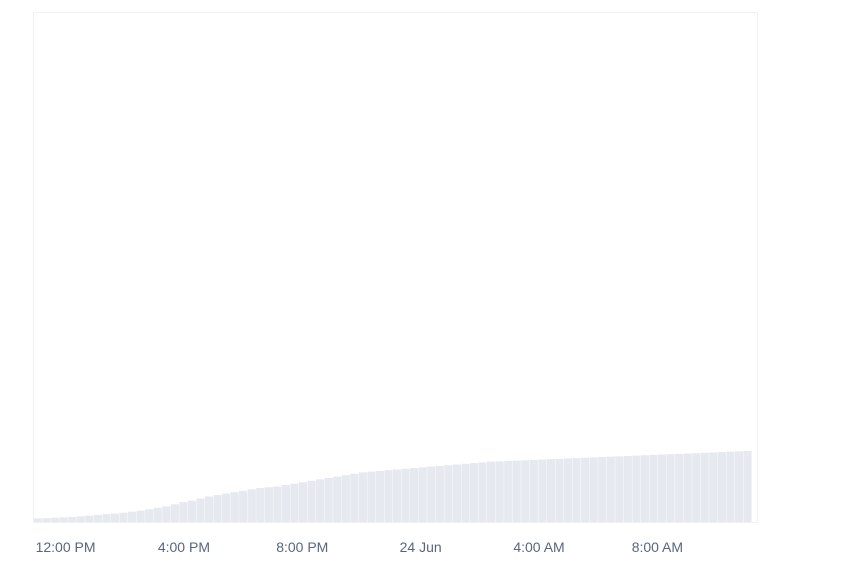 This screenshot has width=850, height=567. What do you see at coordinates (657, 547) in the screenshot?
I see `x-tick-label: 8:00 AM` at bounding box center [657, 547].